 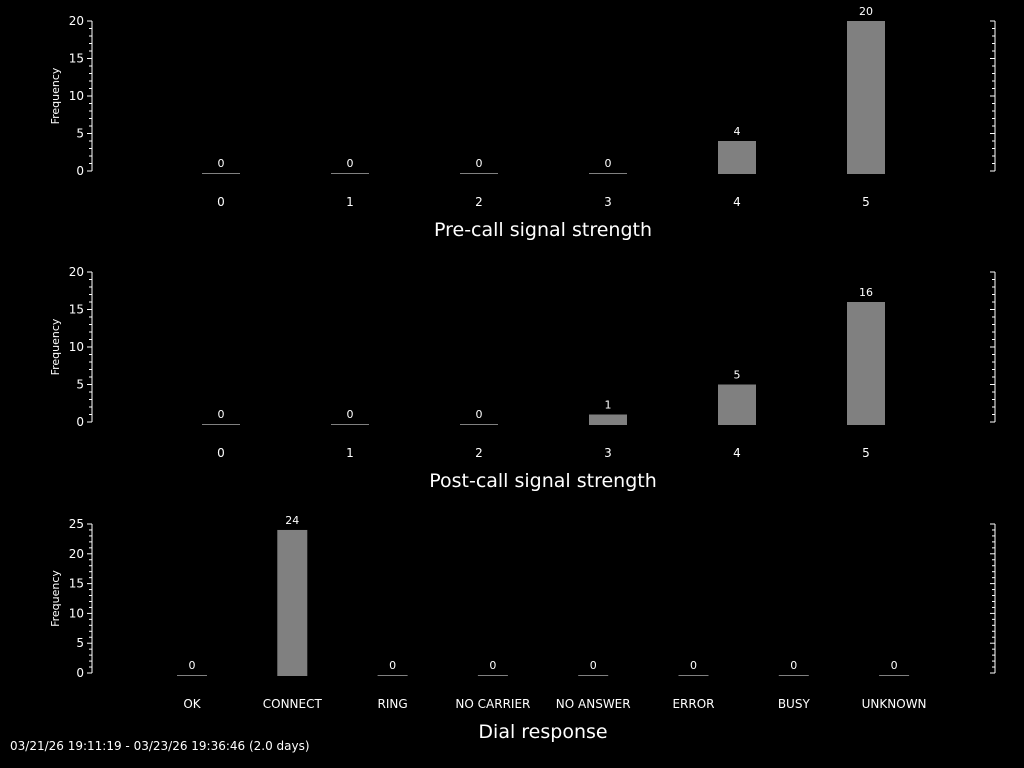 What do you see at coordinates (80, 171) in the screenshot?
I see `panel-1-y-tick-label: 0` at bounding box center [80, 171].